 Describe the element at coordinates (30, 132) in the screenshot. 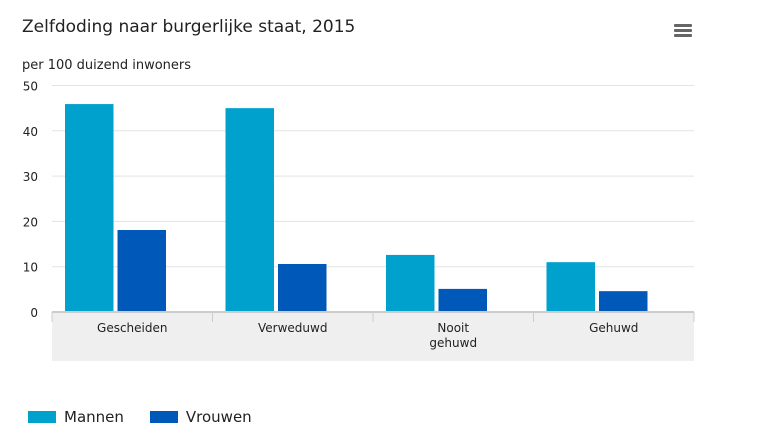

I see `y-tick-label: 40` at that location.